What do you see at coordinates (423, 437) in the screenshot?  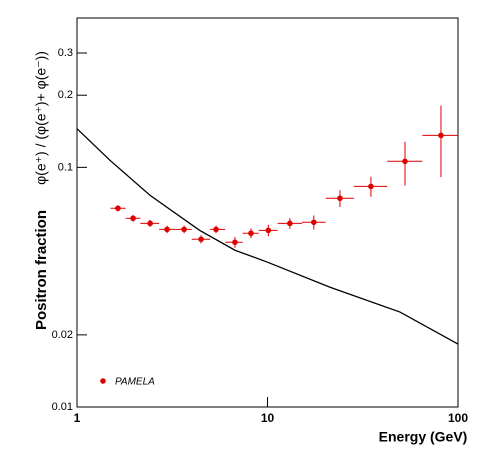 I see `x-axis-label: Energy (GeV)` at bounding box center [423, 437].